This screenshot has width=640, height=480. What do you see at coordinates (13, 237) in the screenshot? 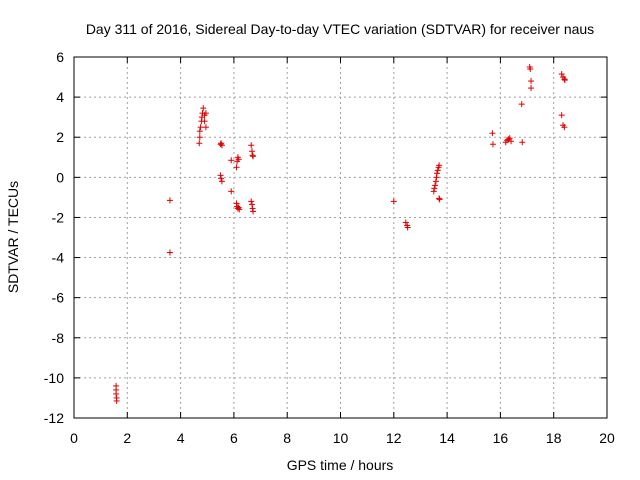
I see `y-axis-label: SDTVAR / TECUs` at bounding box center [13, 237].